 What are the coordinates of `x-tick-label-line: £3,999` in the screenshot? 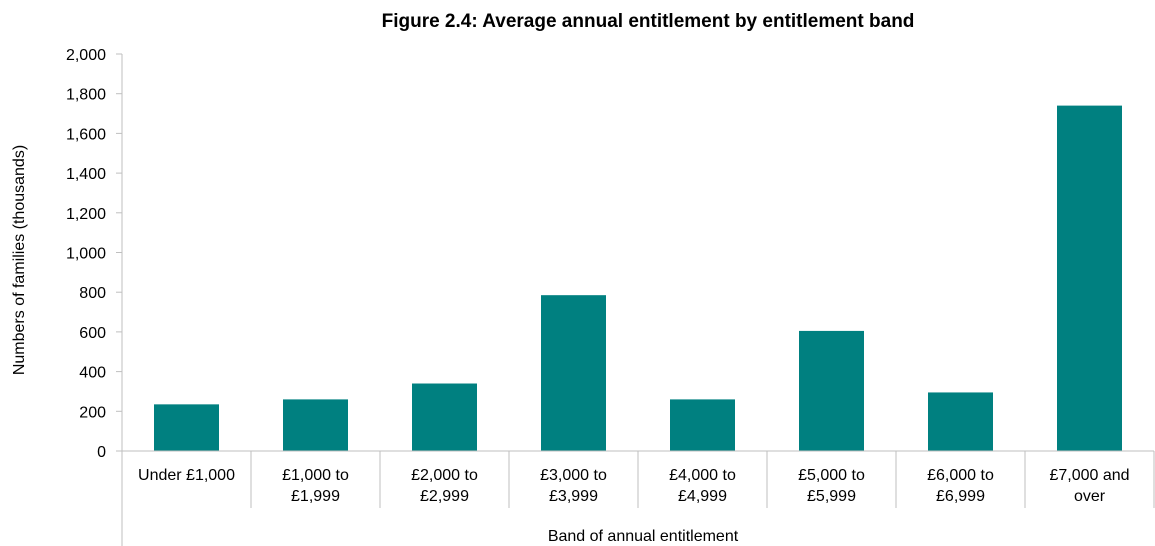 It's located at (573, 496).